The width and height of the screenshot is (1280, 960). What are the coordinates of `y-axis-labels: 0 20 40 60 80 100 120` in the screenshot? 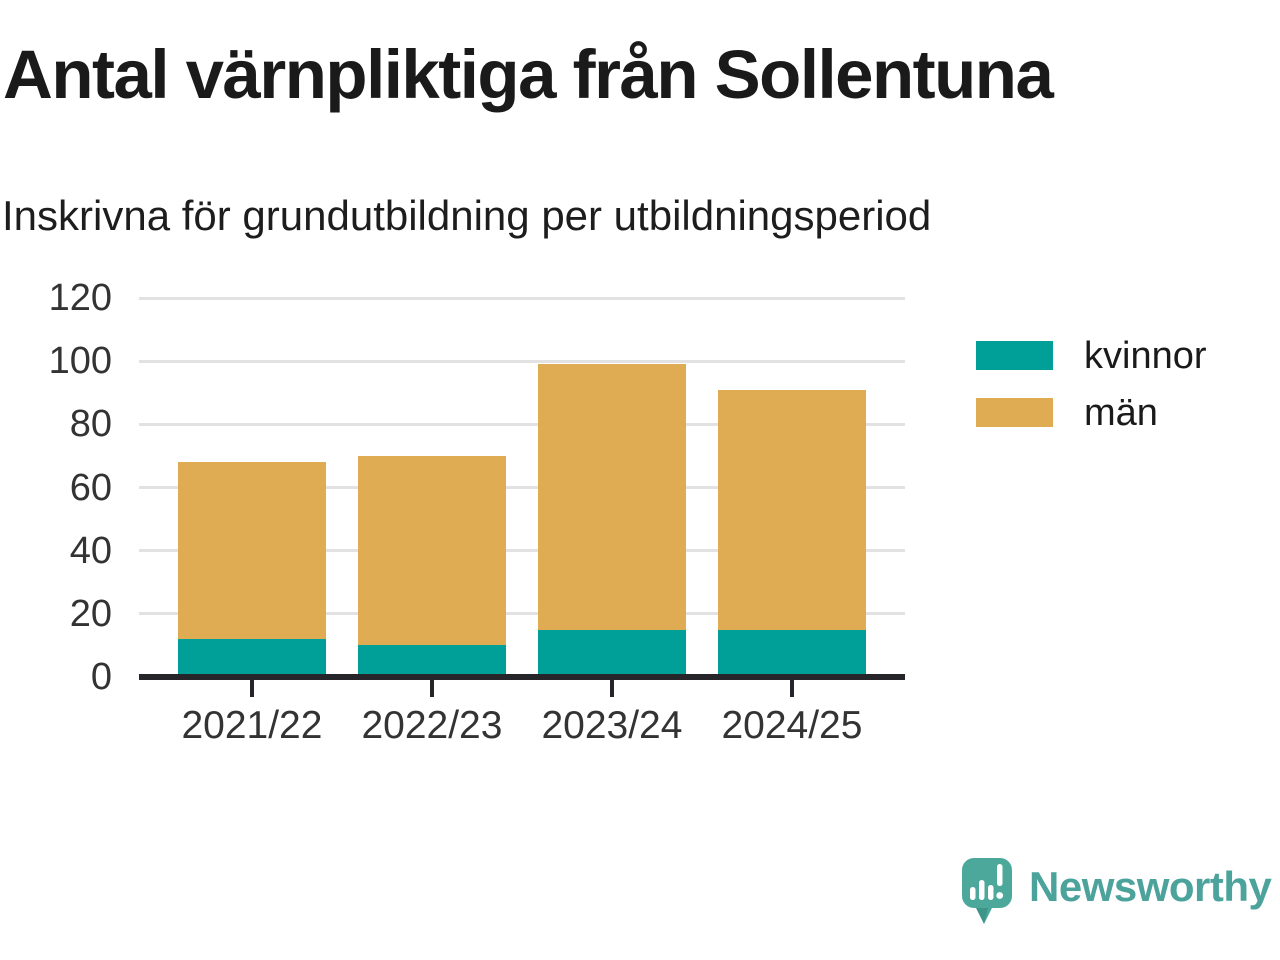 It's located at (56, 487).